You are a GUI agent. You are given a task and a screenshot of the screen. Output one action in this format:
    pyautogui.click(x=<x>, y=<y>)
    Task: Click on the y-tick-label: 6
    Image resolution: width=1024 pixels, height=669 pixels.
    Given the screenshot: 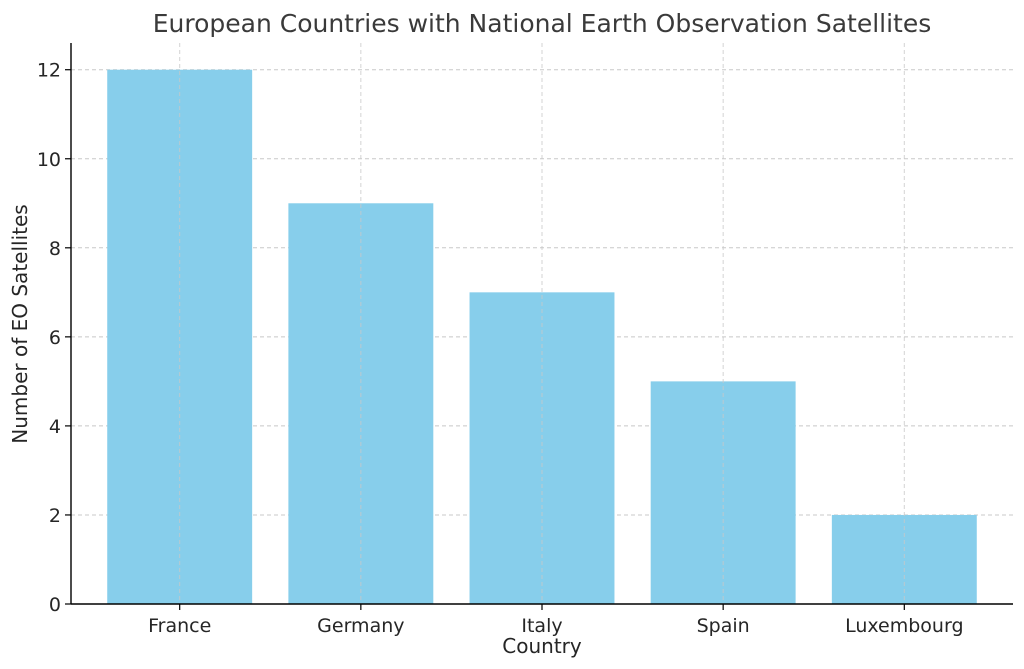 What is the action you would take?
    pyautogui.click(x=55, y=338)
    